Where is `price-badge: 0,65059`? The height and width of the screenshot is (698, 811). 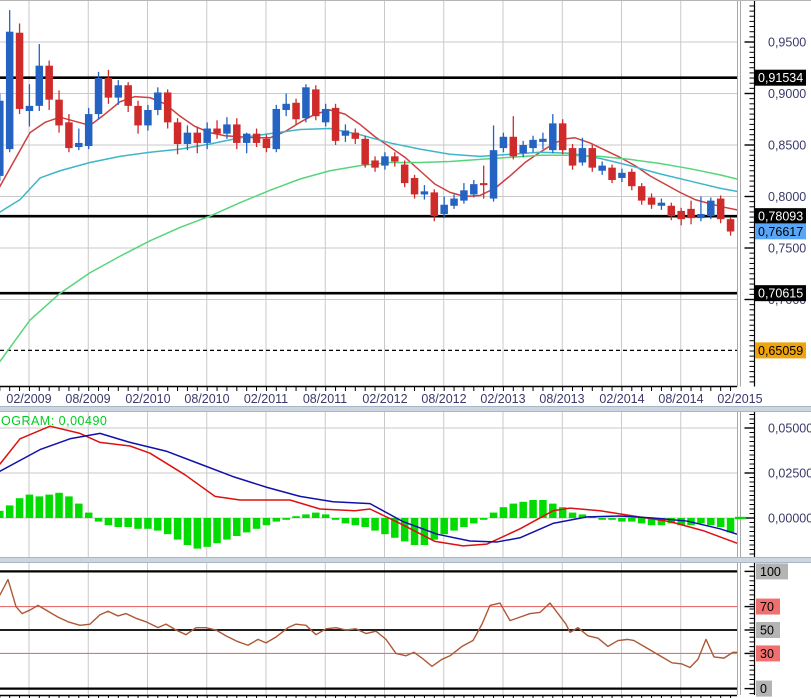 price-badge: 0,65059 is located at coordinates (780, 350).